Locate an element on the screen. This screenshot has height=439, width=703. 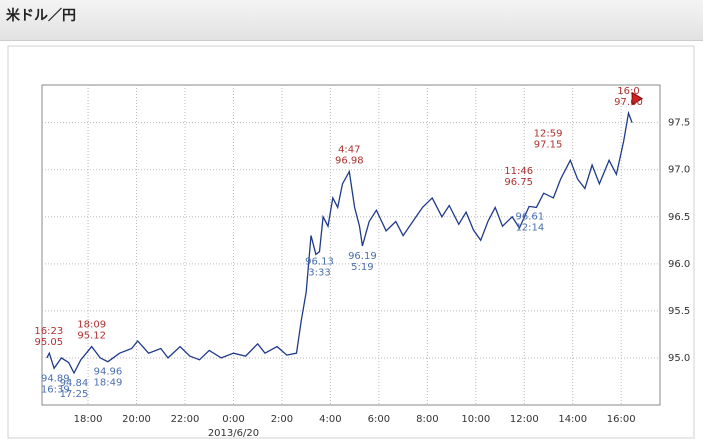
low-label: 94.96 is located at coordinates (108, 372).